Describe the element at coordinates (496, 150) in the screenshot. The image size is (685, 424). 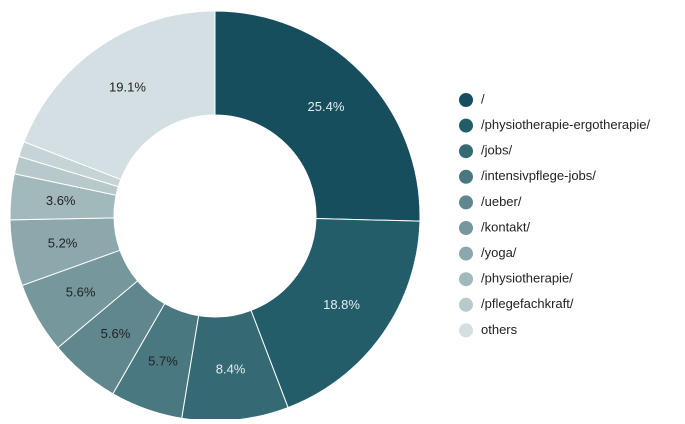
I see `legend-label: /jobs/` at that location.